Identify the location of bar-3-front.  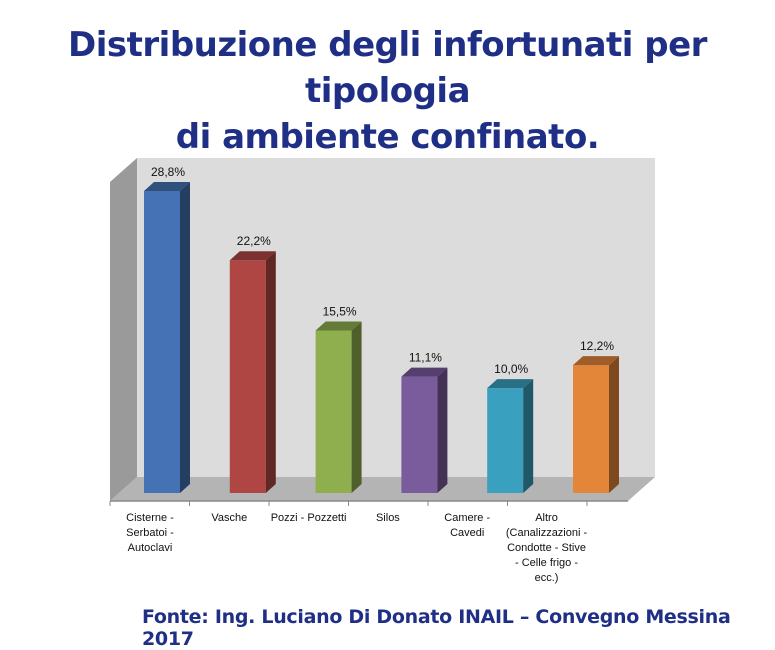
(419, 434).